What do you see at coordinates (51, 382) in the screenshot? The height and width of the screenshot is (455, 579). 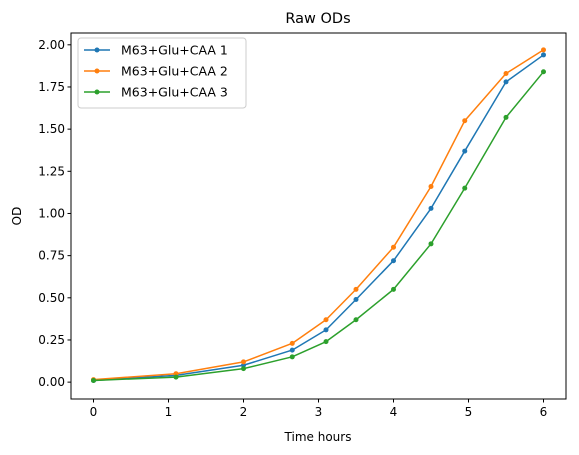 I see `y-tick-label: 0.00` at bounding box center [51, 382].